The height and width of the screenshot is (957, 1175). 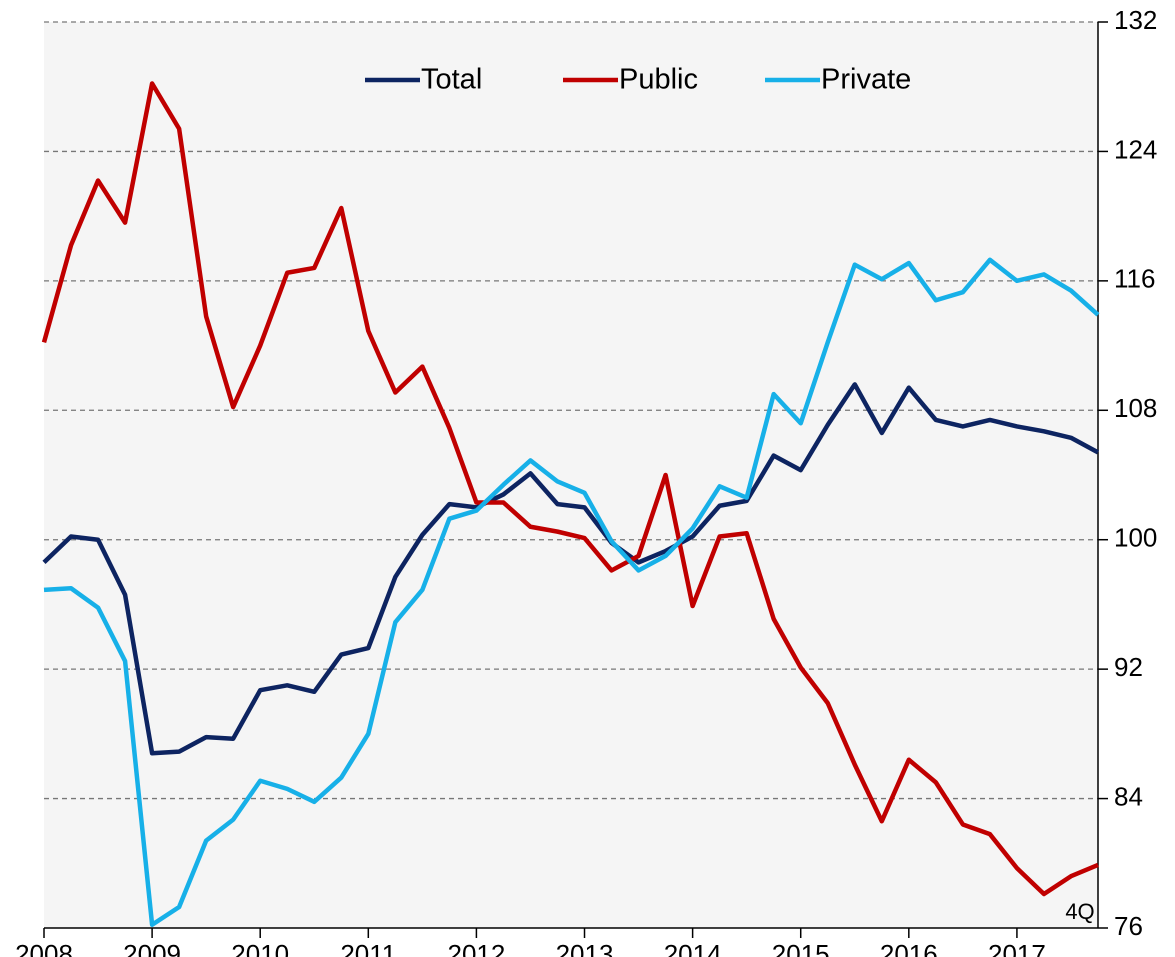 I want to click on legend-label: Public, so click(x=658, y=80).